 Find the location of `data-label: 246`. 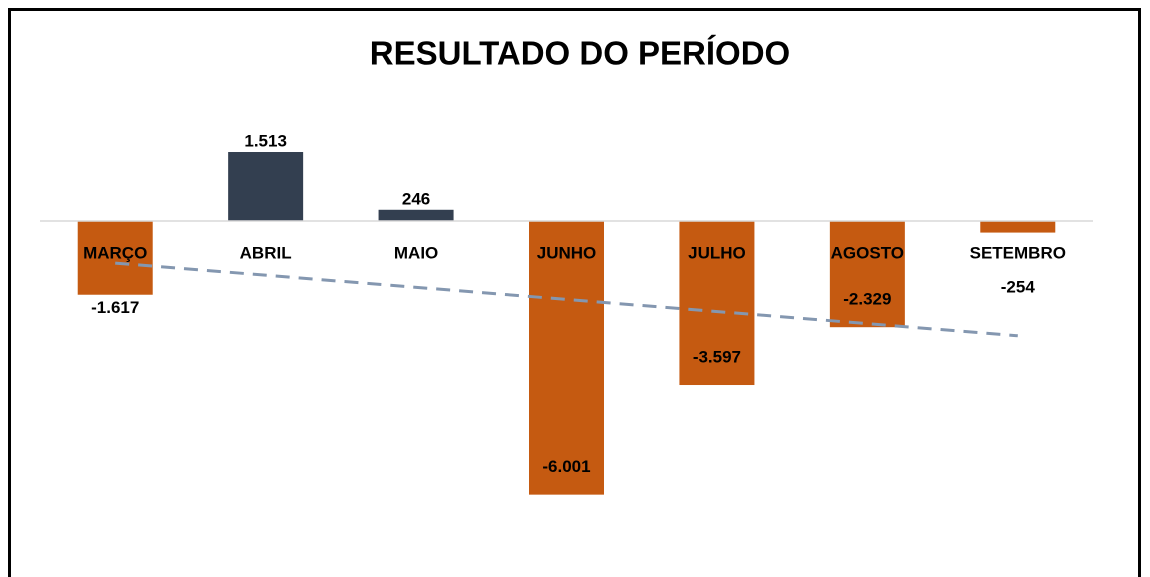

data-label: 246 is located at coordinates (416, 198).